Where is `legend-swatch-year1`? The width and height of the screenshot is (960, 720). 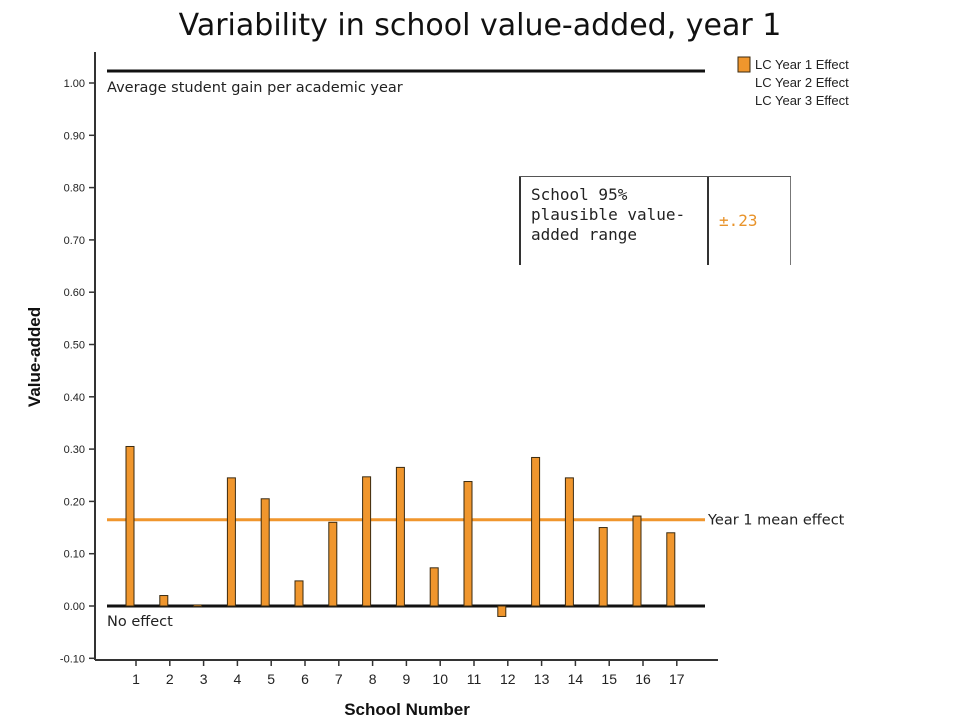
legend-swatch-year1 is located at coordinates (744, 64).